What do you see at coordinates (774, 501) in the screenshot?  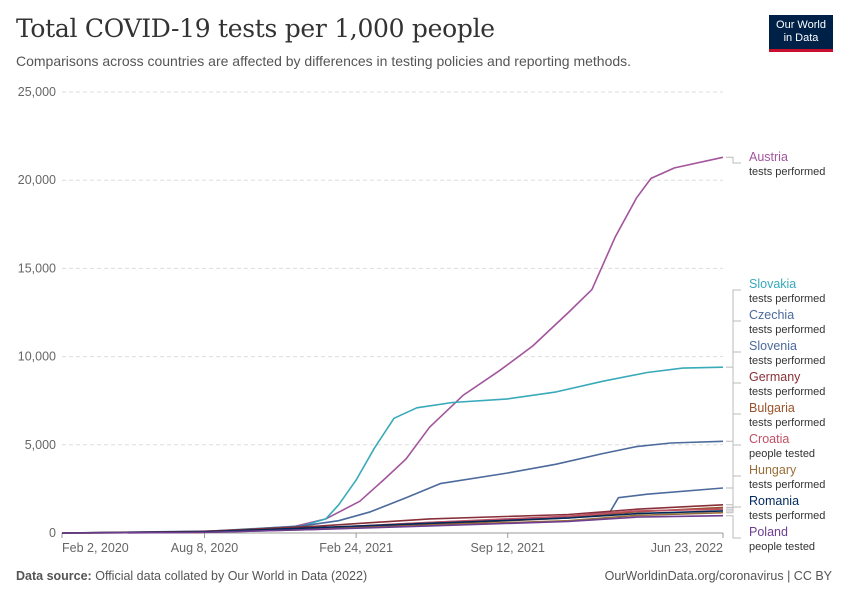 I see `series-label-romania: Romania` at bounding box center [774, 501].